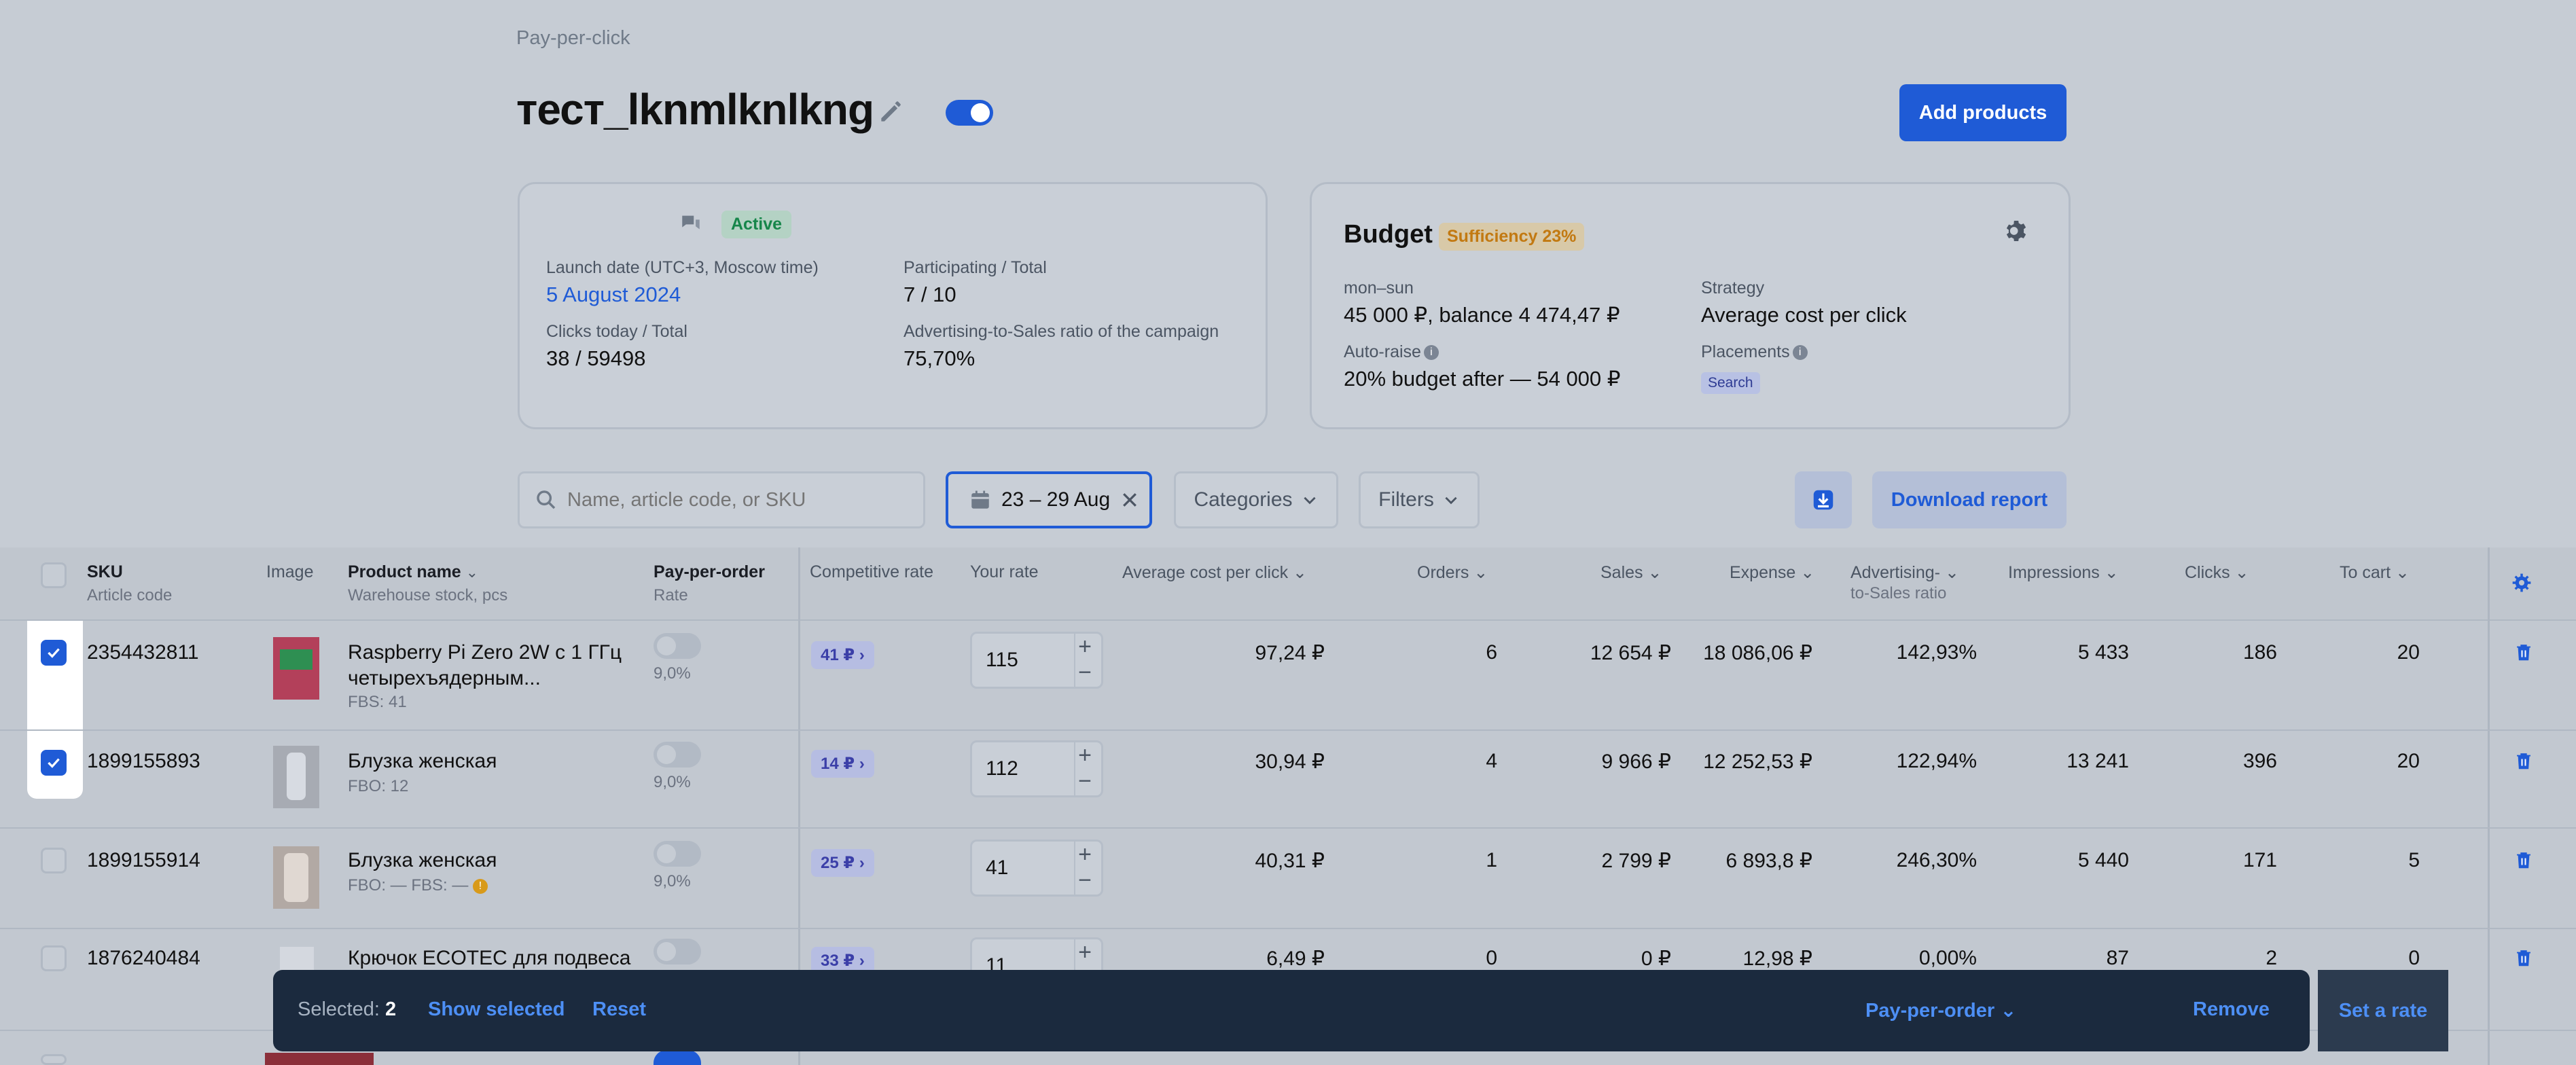 This screenshot has height=1065, width=2576. What do you see at coordinates (1036, 768) in the screenshot?
I see `rate-stepper: 112 + −` at bounding box center [1036, 768].